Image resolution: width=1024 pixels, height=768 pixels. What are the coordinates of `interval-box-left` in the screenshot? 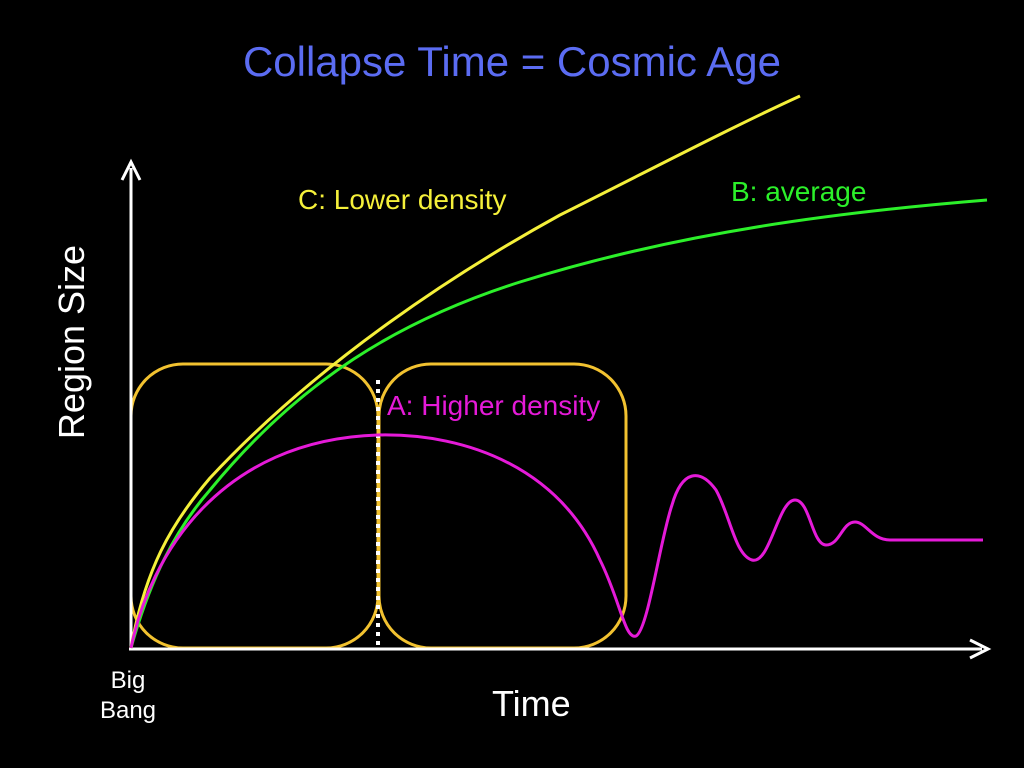 It's located at (254, 506).